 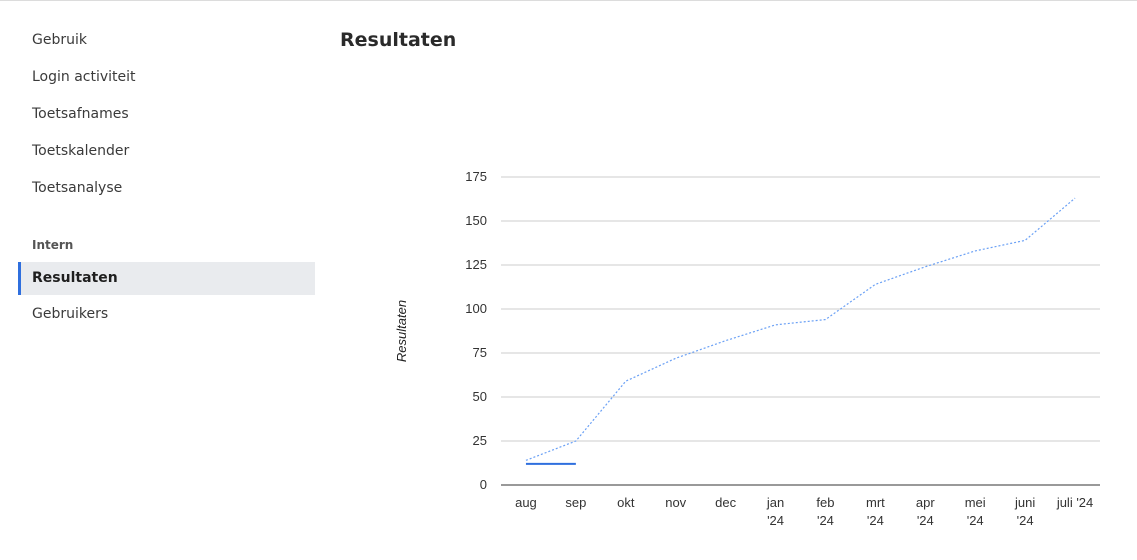 What do you see at coordinates (480, 352) in the screenshot?
I see `y-tick-label: 75` at bounding box center [480, 352].